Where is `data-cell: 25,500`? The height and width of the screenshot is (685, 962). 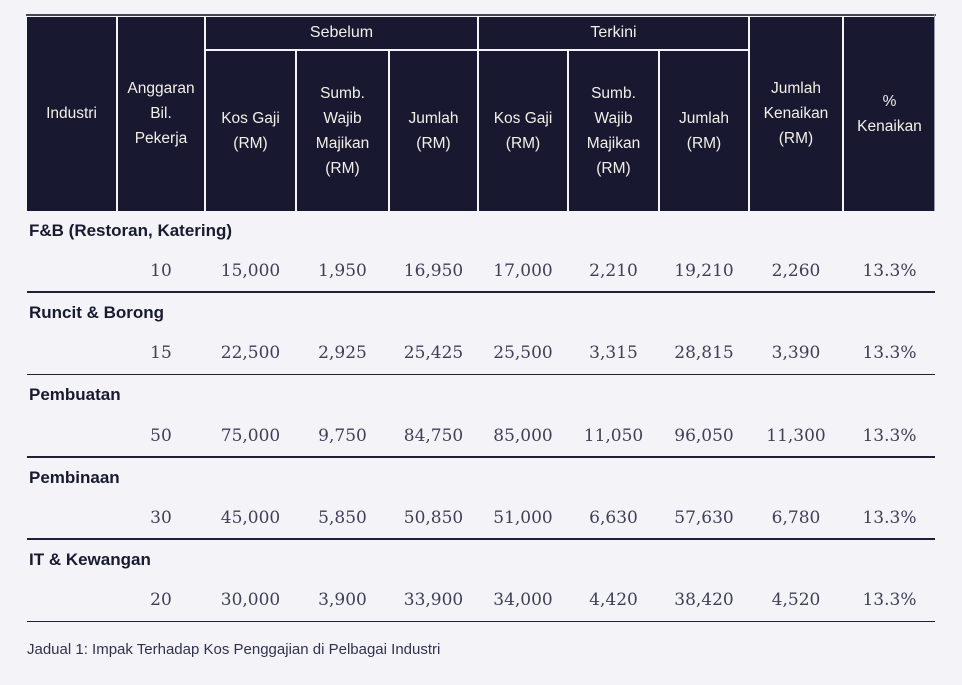 data-cell: 25,500 is located at coordinates (523, 353).